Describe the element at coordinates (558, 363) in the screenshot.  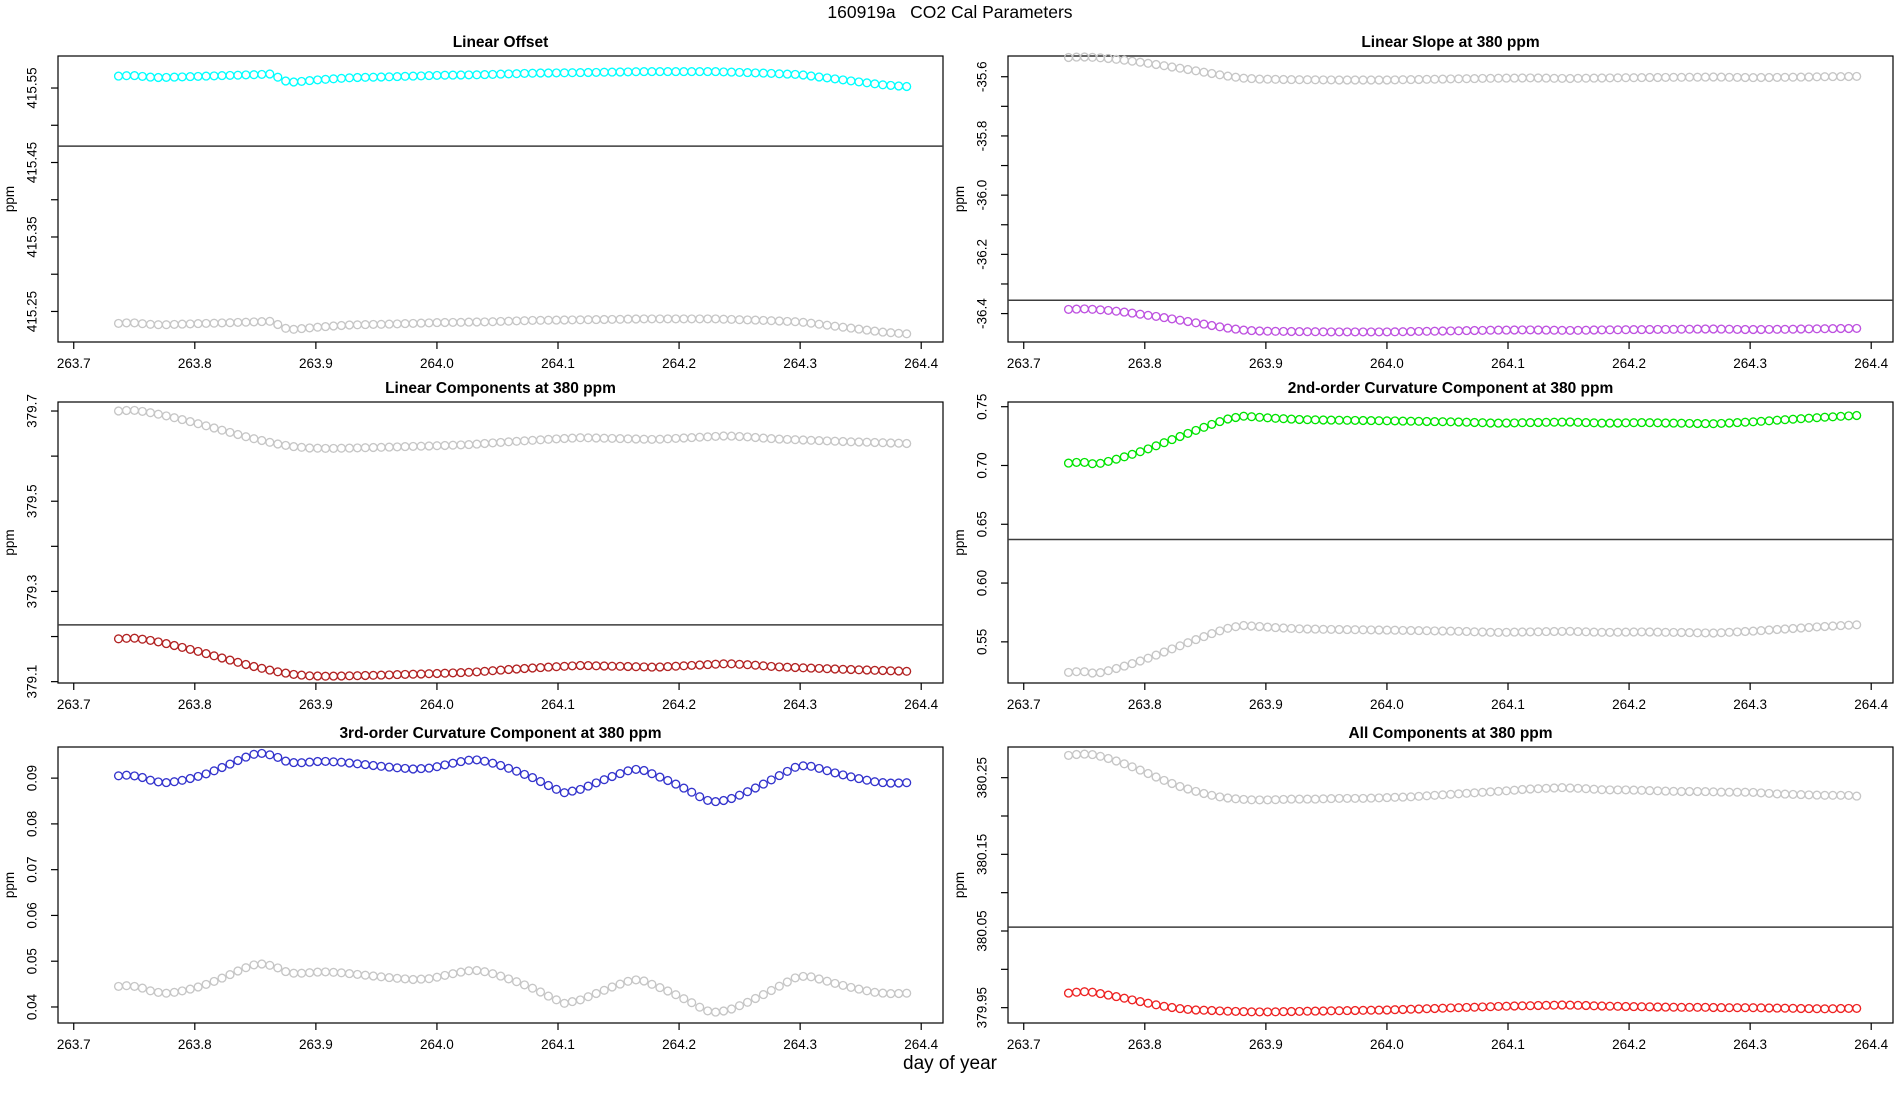
I see `x-tick-label: 264.1` at that location.